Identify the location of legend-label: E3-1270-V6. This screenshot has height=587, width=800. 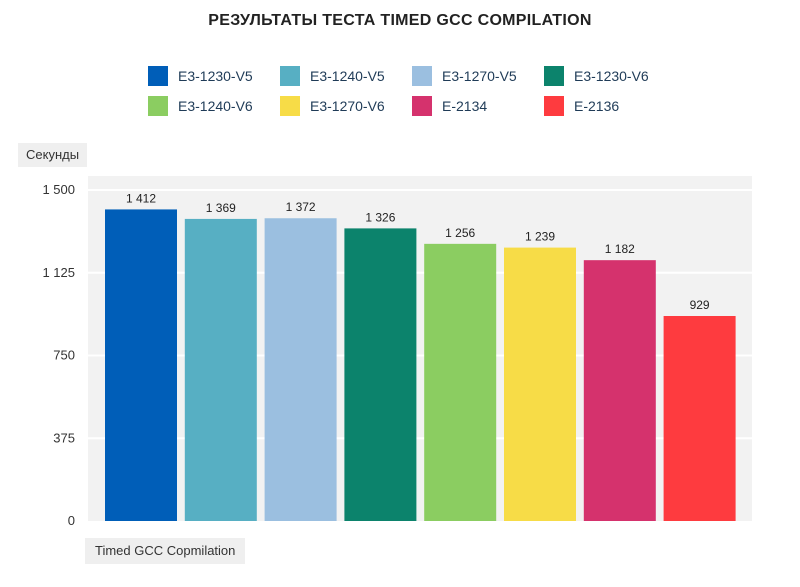
(347, 106).